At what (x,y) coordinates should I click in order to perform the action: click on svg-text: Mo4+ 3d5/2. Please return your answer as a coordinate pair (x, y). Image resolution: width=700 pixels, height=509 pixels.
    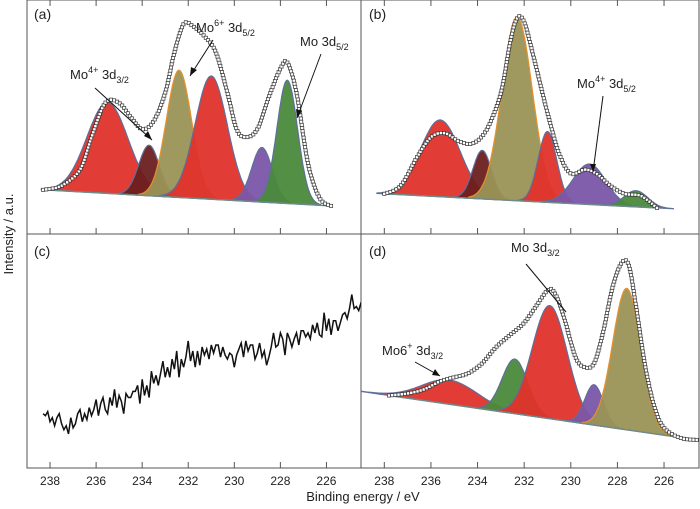
    Looking at the image, I should click on (606, 84).